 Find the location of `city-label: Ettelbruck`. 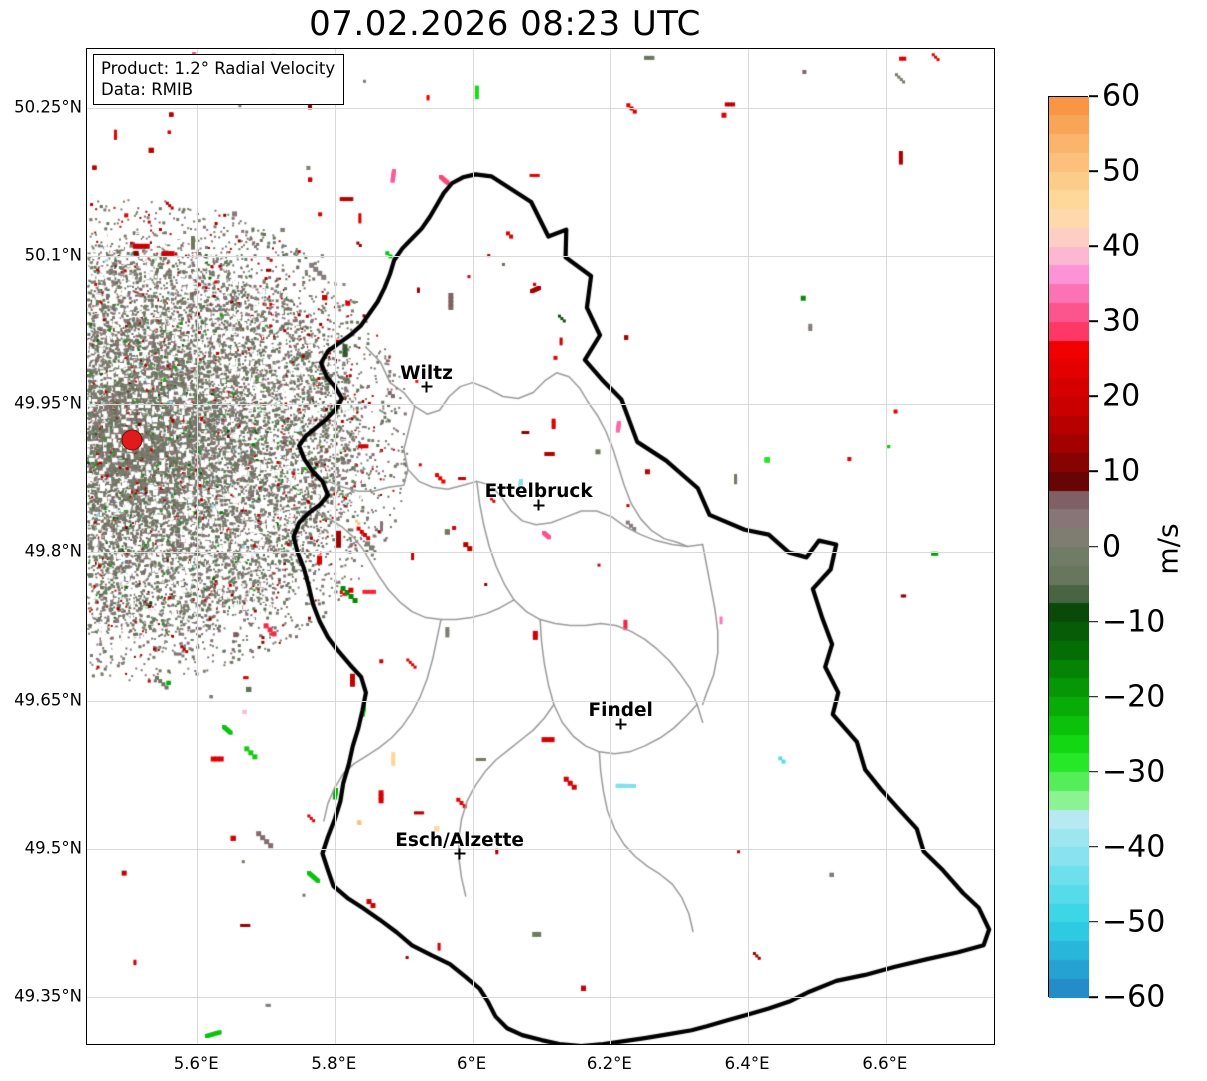

city-label: Ettelbruck is located at coordinates (538, 492).